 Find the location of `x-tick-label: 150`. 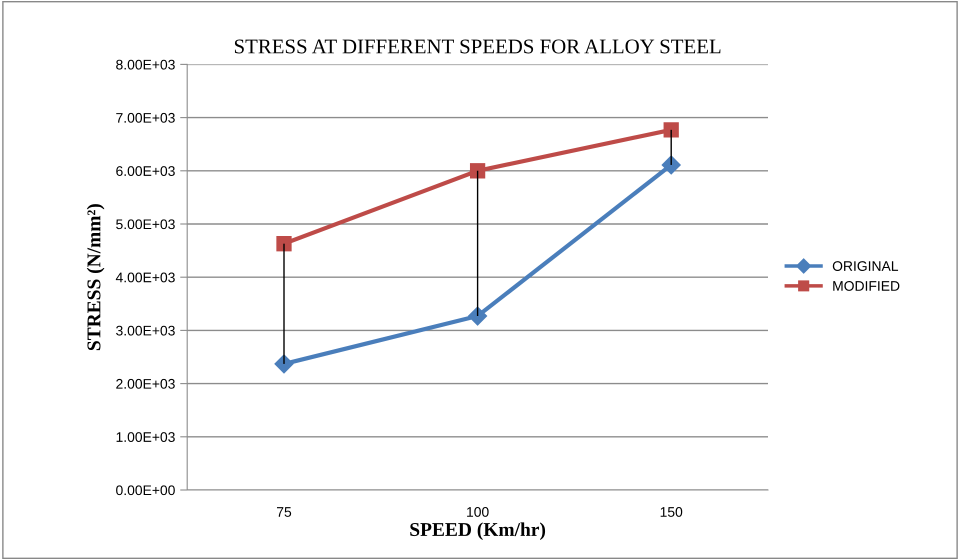

x-tick-label: 150 is located at coordinates (671, 512).